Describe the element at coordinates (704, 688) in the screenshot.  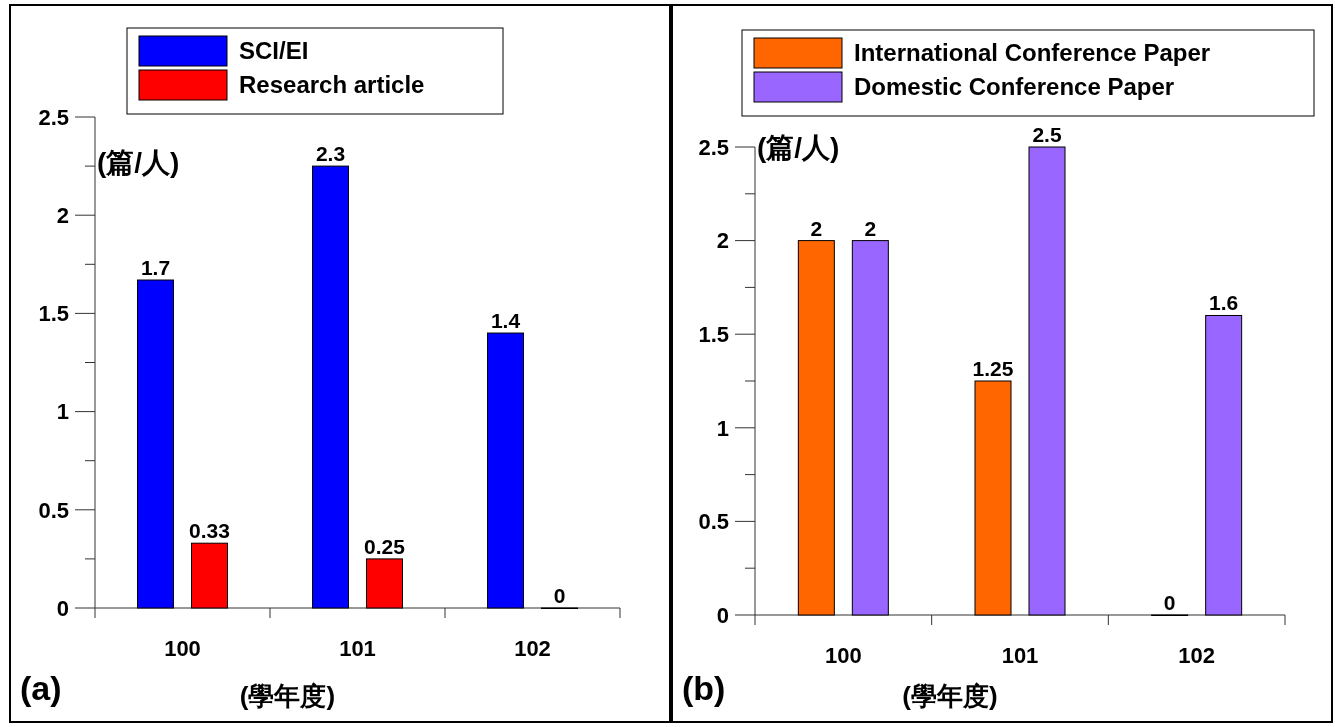
I see `text: (b)` at that location.